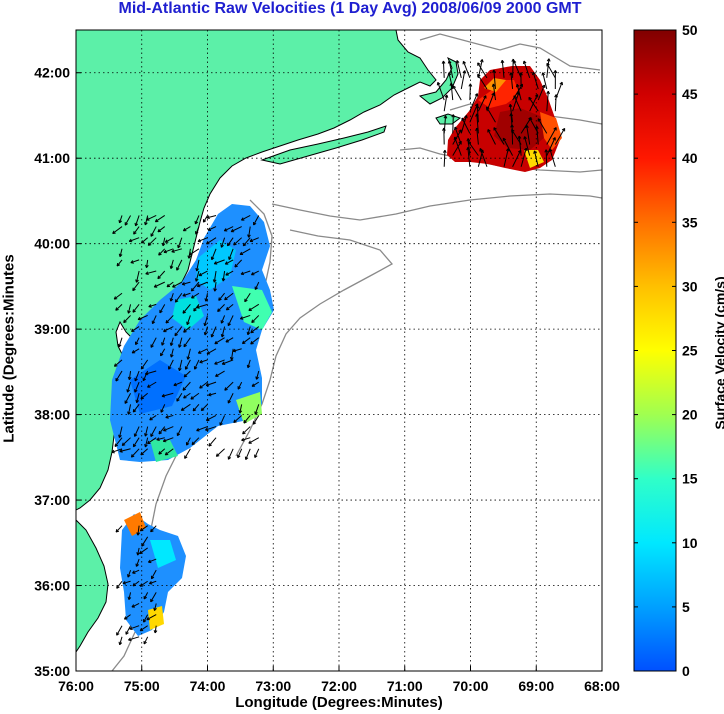  I want to click on colorbar-tick-label: 40, so click(690, 158).